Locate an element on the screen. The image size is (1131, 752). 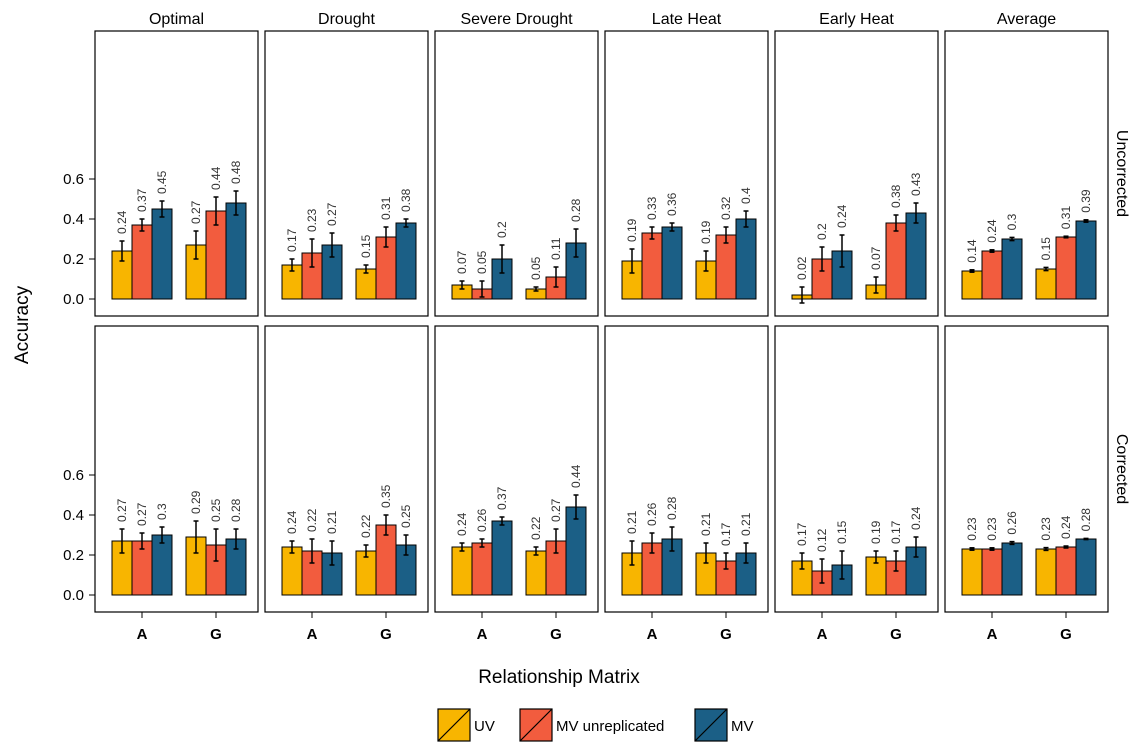
bar-corrected-average-g-uv is located at coordinates (1046, 572).